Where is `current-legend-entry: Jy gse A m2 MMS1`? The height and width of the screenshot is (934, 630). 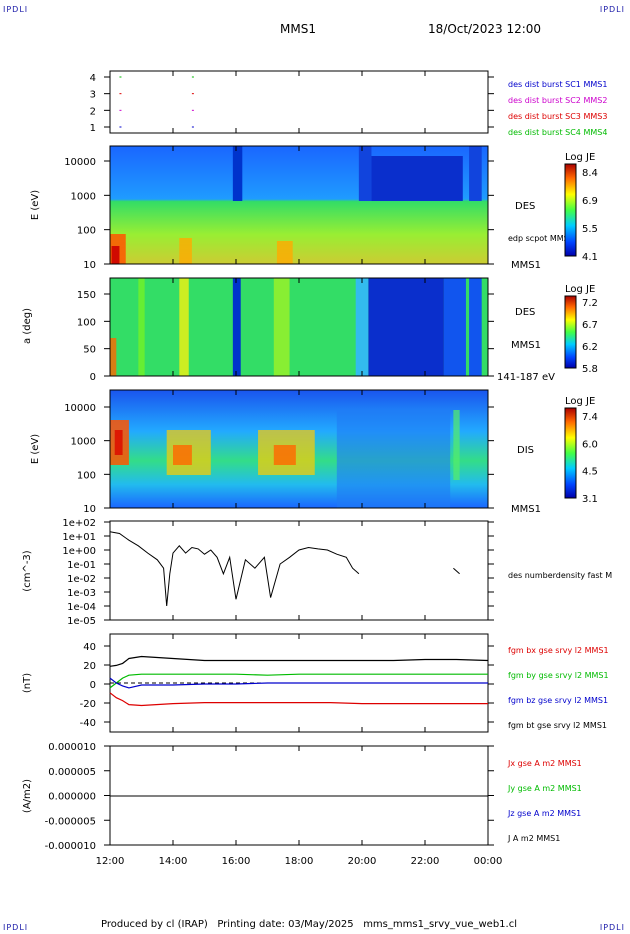
current-legend-entry: Jy gse A m2 MMS1 is located at coordinates (544, 788).